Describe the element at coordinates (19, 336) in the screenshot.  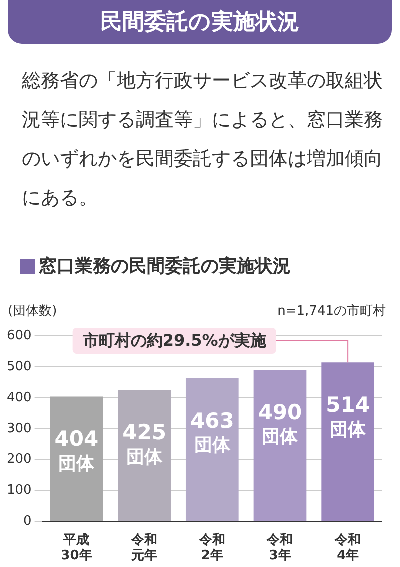
I see `y-tick-label: 600` at that location.